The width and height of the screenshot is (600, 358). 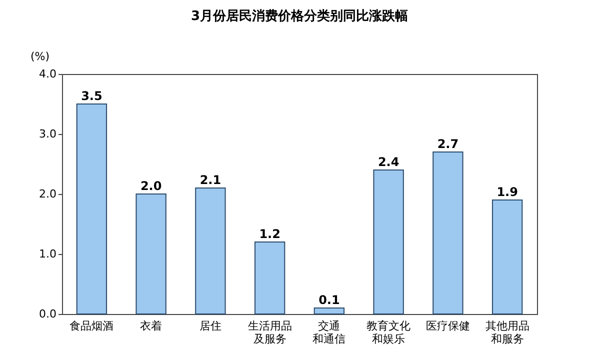 What do you see at coordinates (47, 254) in the screenshot?
I see `y-tick-label: 1.0` at bounding box center [47, 254].